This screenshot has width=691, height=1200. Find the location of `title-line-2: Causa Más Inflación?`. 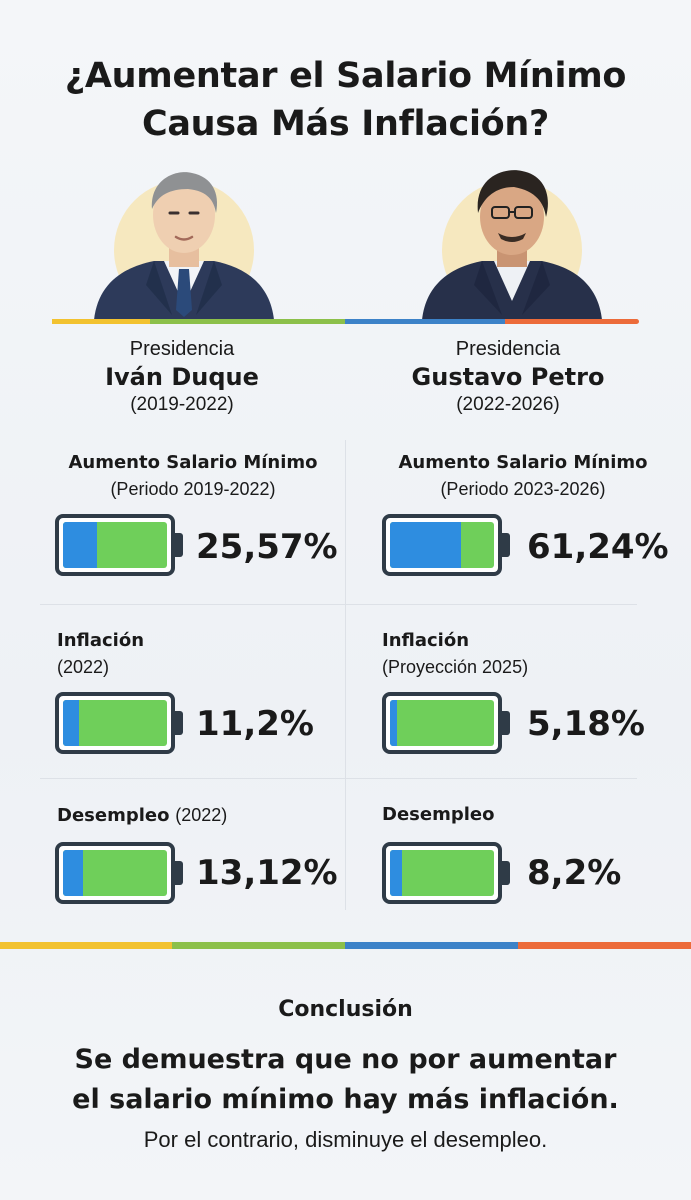

title-line-2: Causa Más Inflación? is located at coordinates (345, 124).